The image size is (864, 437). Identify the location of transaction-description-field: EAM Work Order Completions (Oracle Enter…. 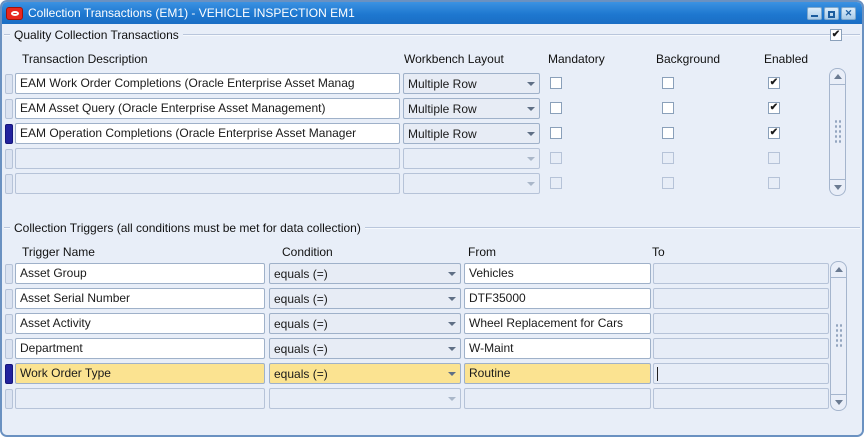
(207, 83).